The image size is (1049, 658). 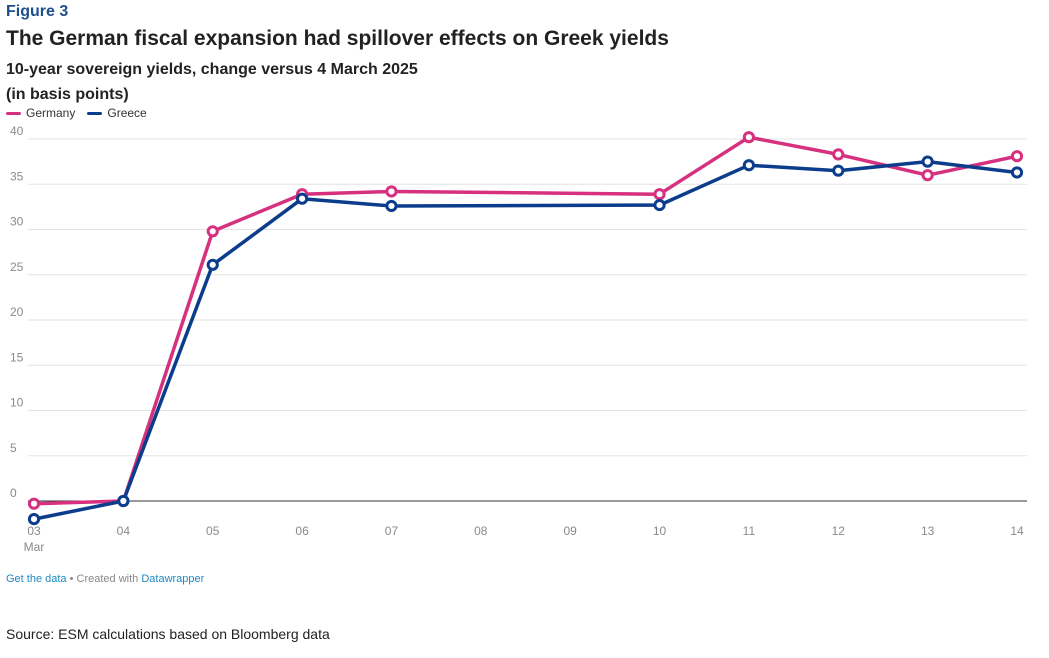 I want to click on x-tick-label-07: 07, so click(x=392, y=531).